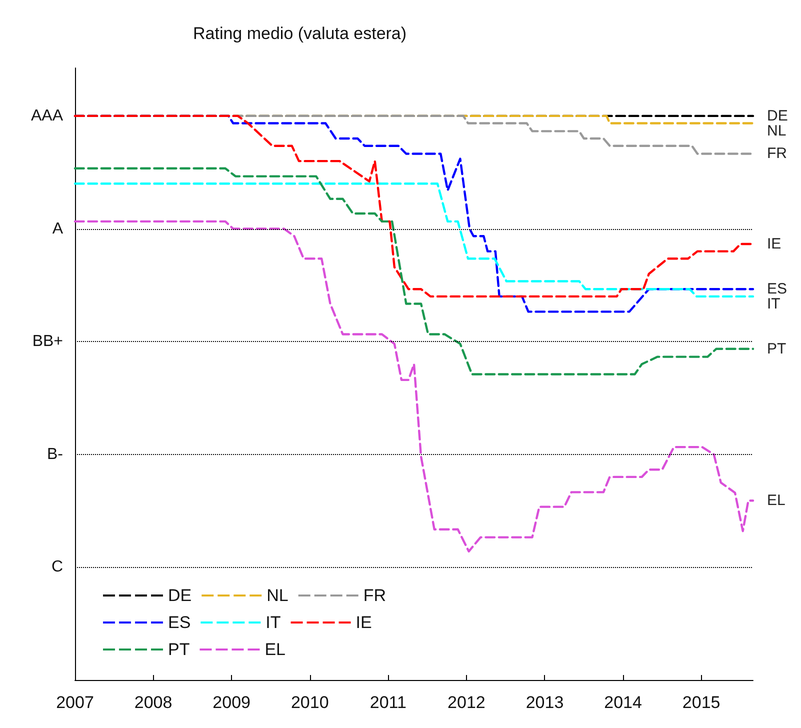  Describe the element at coordinates (773, 304) in the screenshot. I see `text: IT` at that location.